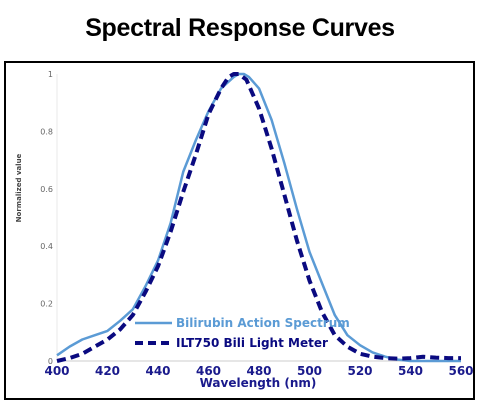 Image resolution: width=480 pixels, height=407 pixels. What do you see at coordinates (46, 131) in the screenshot?
I see `y-tick-label: 0.8` at bounding box center [46, 131].